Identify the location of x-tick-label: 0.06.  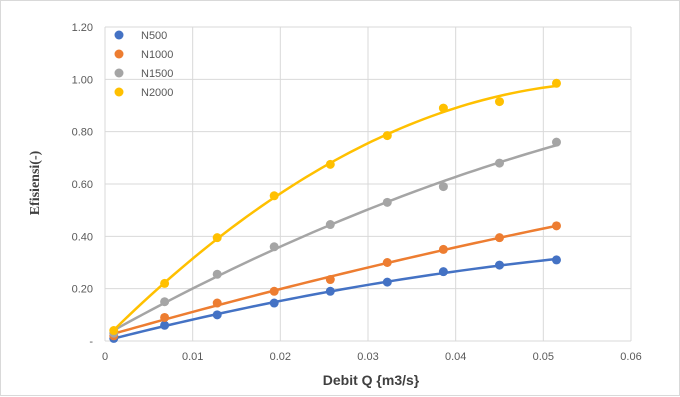
(630, 357).